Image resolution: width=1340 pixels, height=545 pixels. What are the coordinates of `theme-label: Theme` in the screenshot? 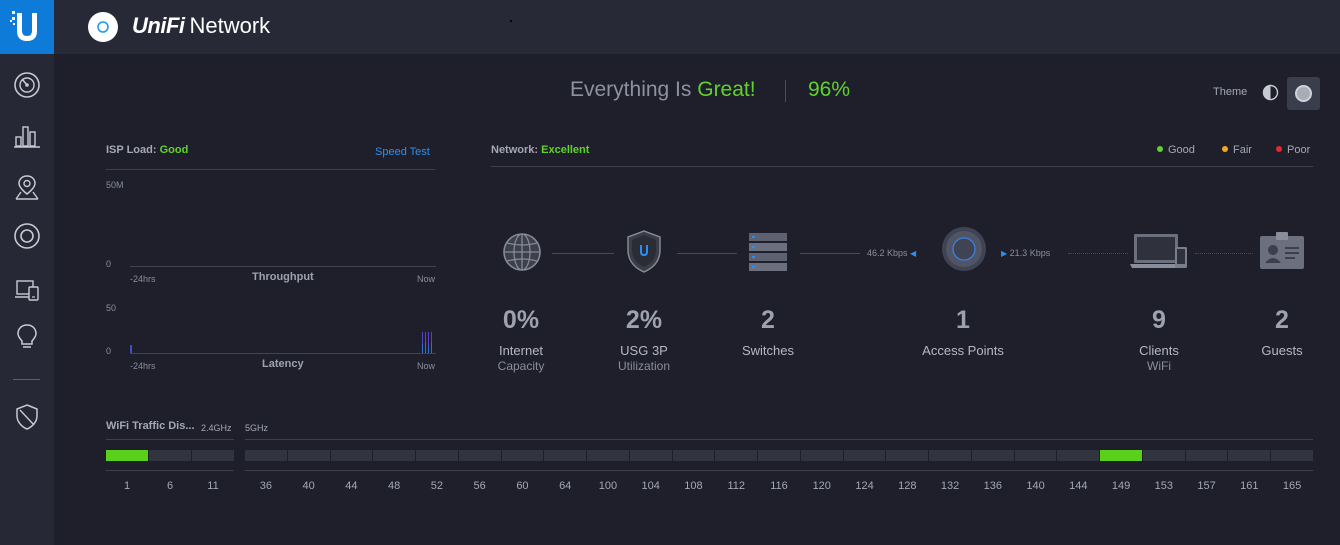 It's located at (1230, 92).